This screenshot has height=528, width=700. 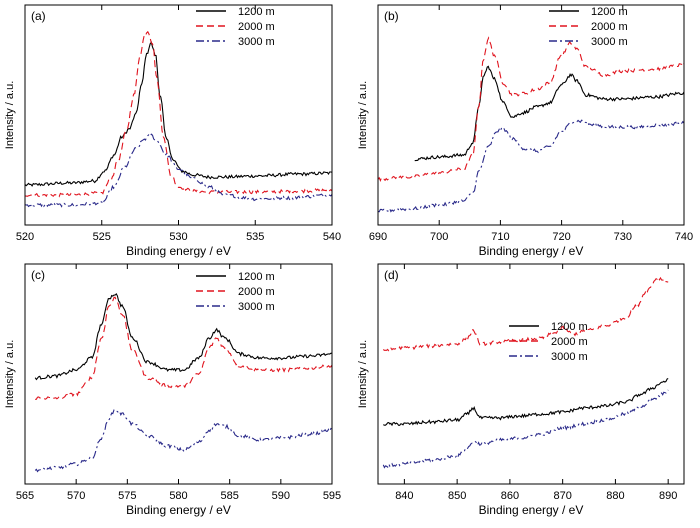 I want to click on x-tick-label: 710, so click(x=500, y=237).